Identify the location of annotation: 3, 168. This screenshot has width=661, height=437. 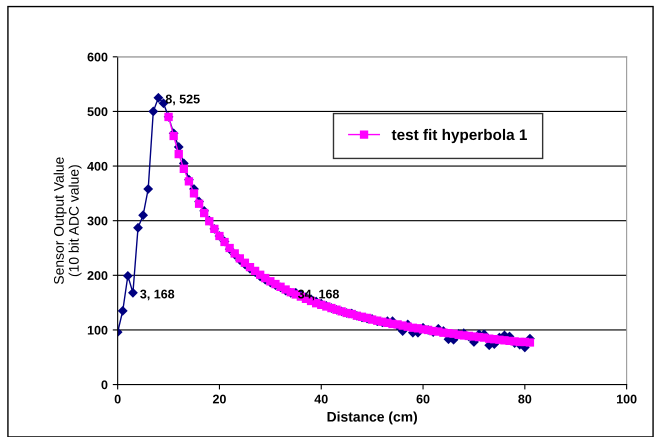
(157, 295).